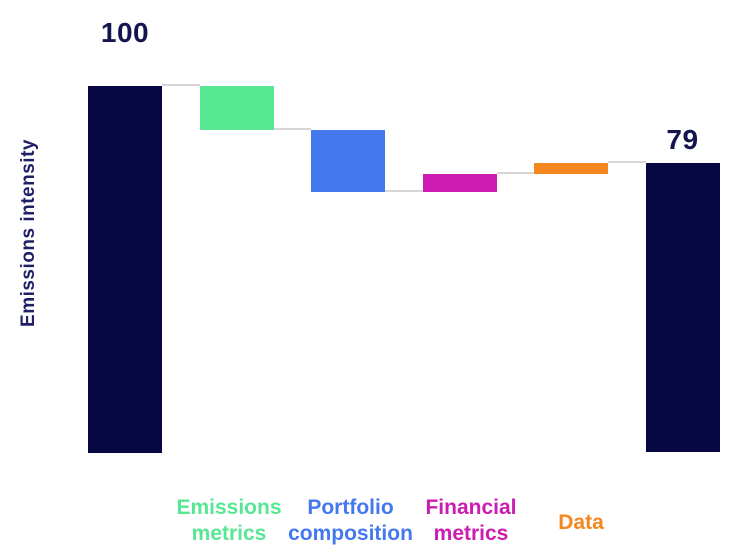 This screenshot has width=752, height=557. I want to click on bar-end-total, so click(682, 307).